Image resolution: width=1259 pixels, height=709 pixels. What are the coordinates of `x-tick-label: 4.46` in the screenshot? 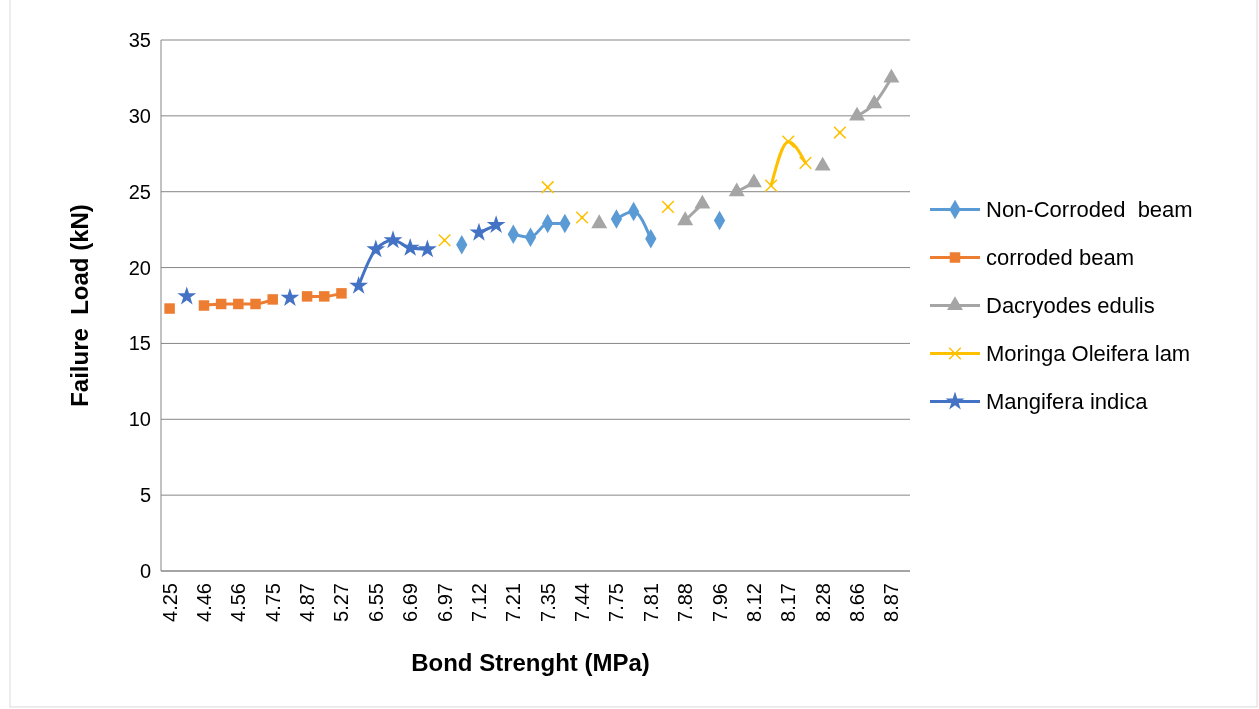 It's located at (203, 602).